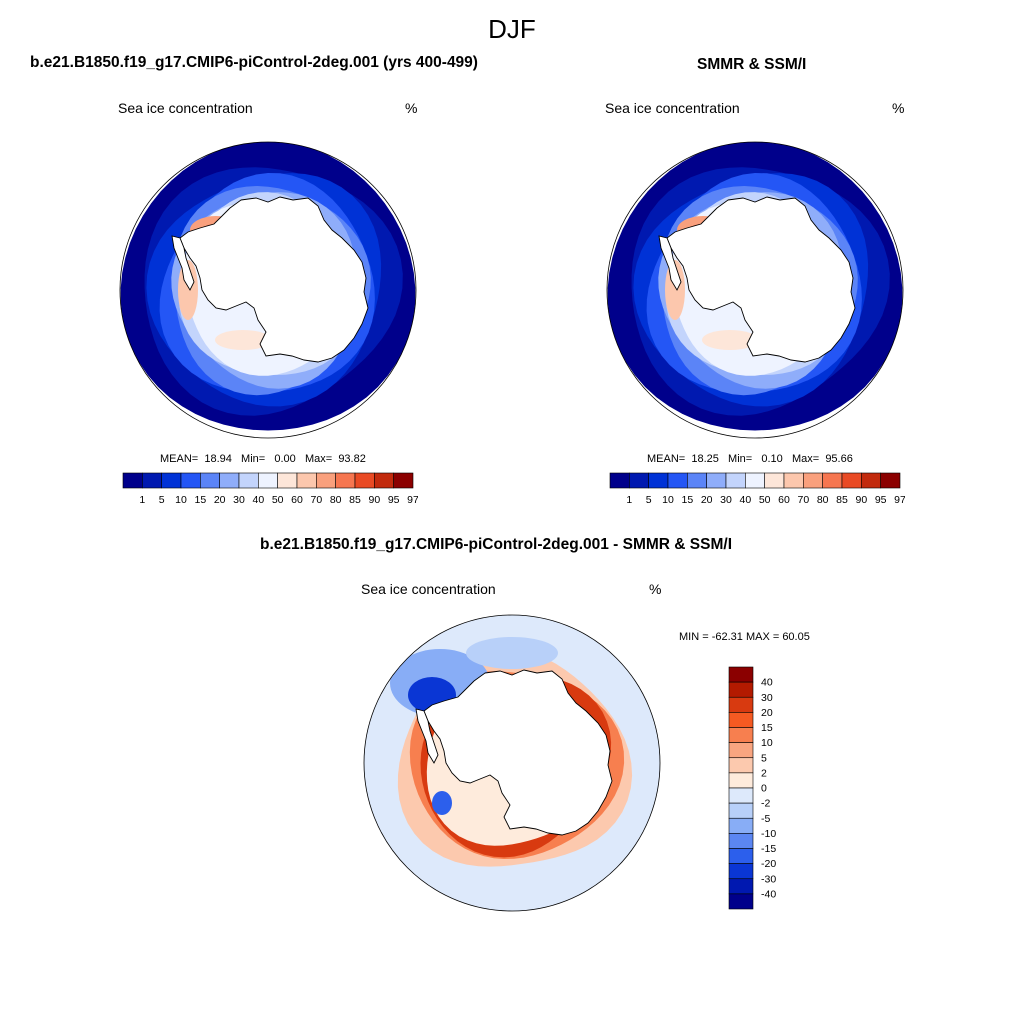 The image size is (1024, 1024). I want to click on panel3-neg-north, so click(512, 653).